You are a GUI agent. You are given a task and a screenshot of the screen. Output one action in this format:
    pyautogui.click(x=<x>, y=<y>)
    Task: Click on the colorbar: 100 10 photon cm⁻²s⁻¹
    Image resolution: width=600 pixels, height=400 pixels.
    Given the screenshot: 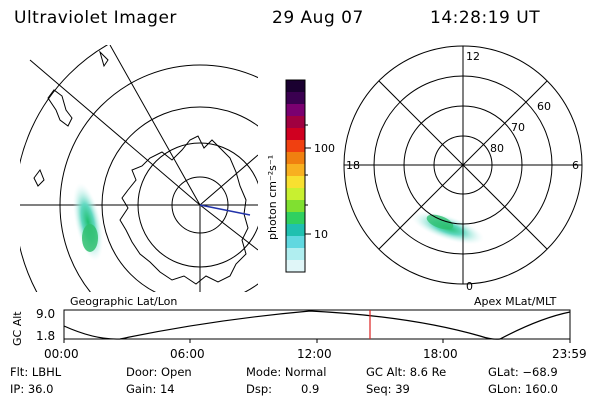 What is the action you would take?
    pyautogui.click(x=300, y=176)
    